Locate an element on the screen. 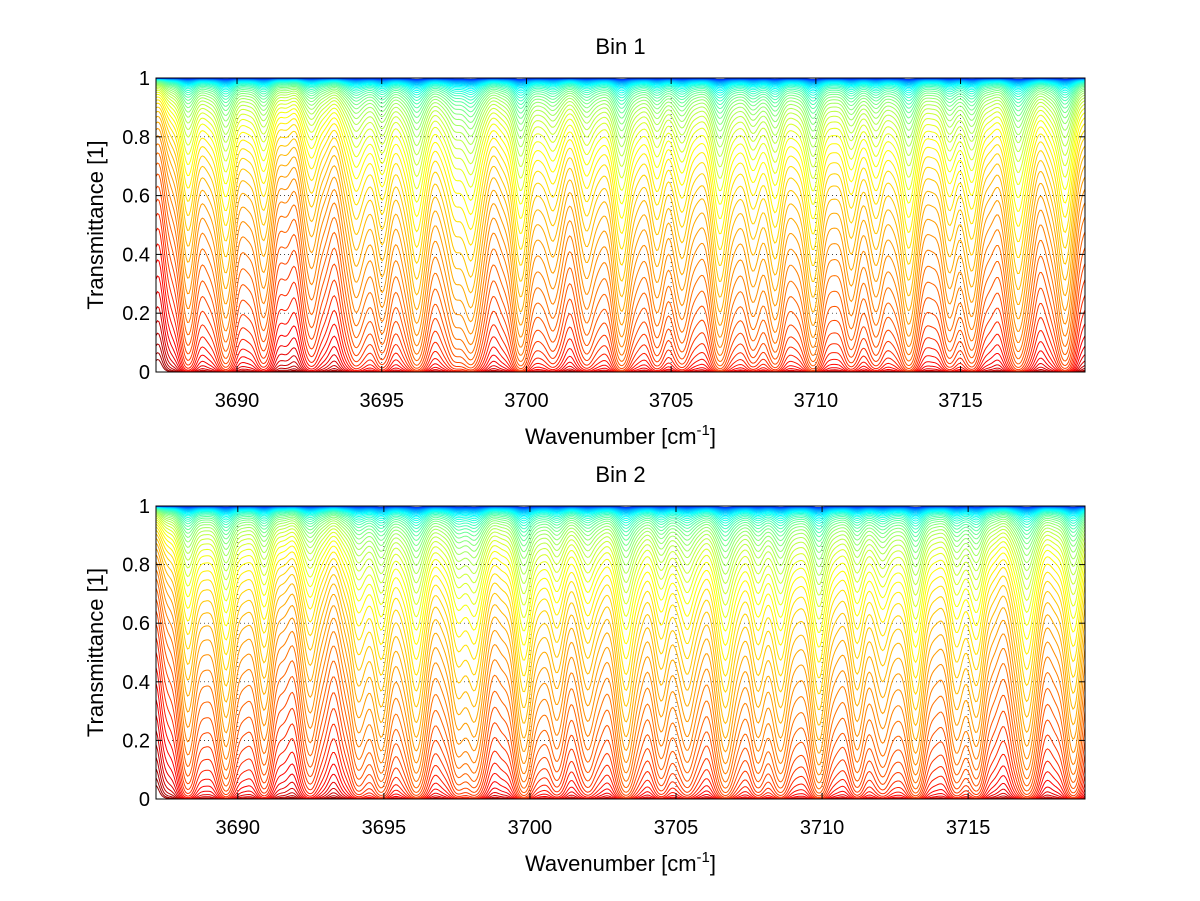 The image size is (1200, 901). x-tick-label: 3710 is located at coordinates (822, 828).